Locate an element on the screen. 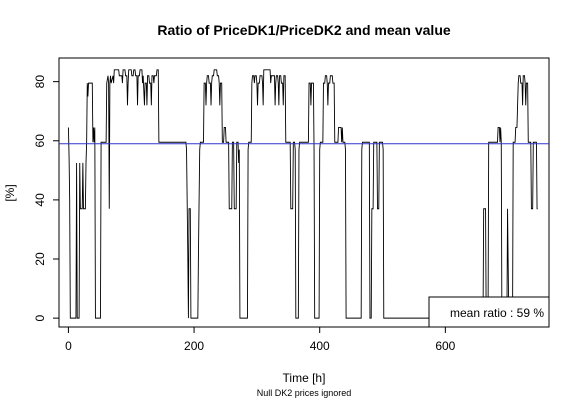  x-axis-label: Time [h] is located at coordinates (304, 378).